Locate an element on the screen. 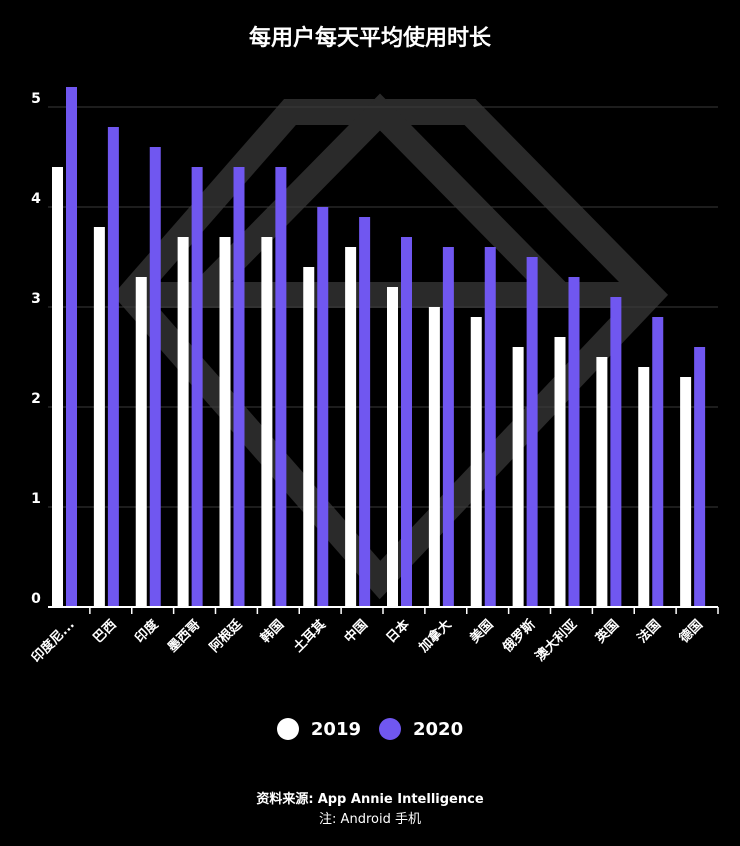 This screenshot has width=740, height=846. legend-label-2020: 2020 is located at coordinates (438, 729).